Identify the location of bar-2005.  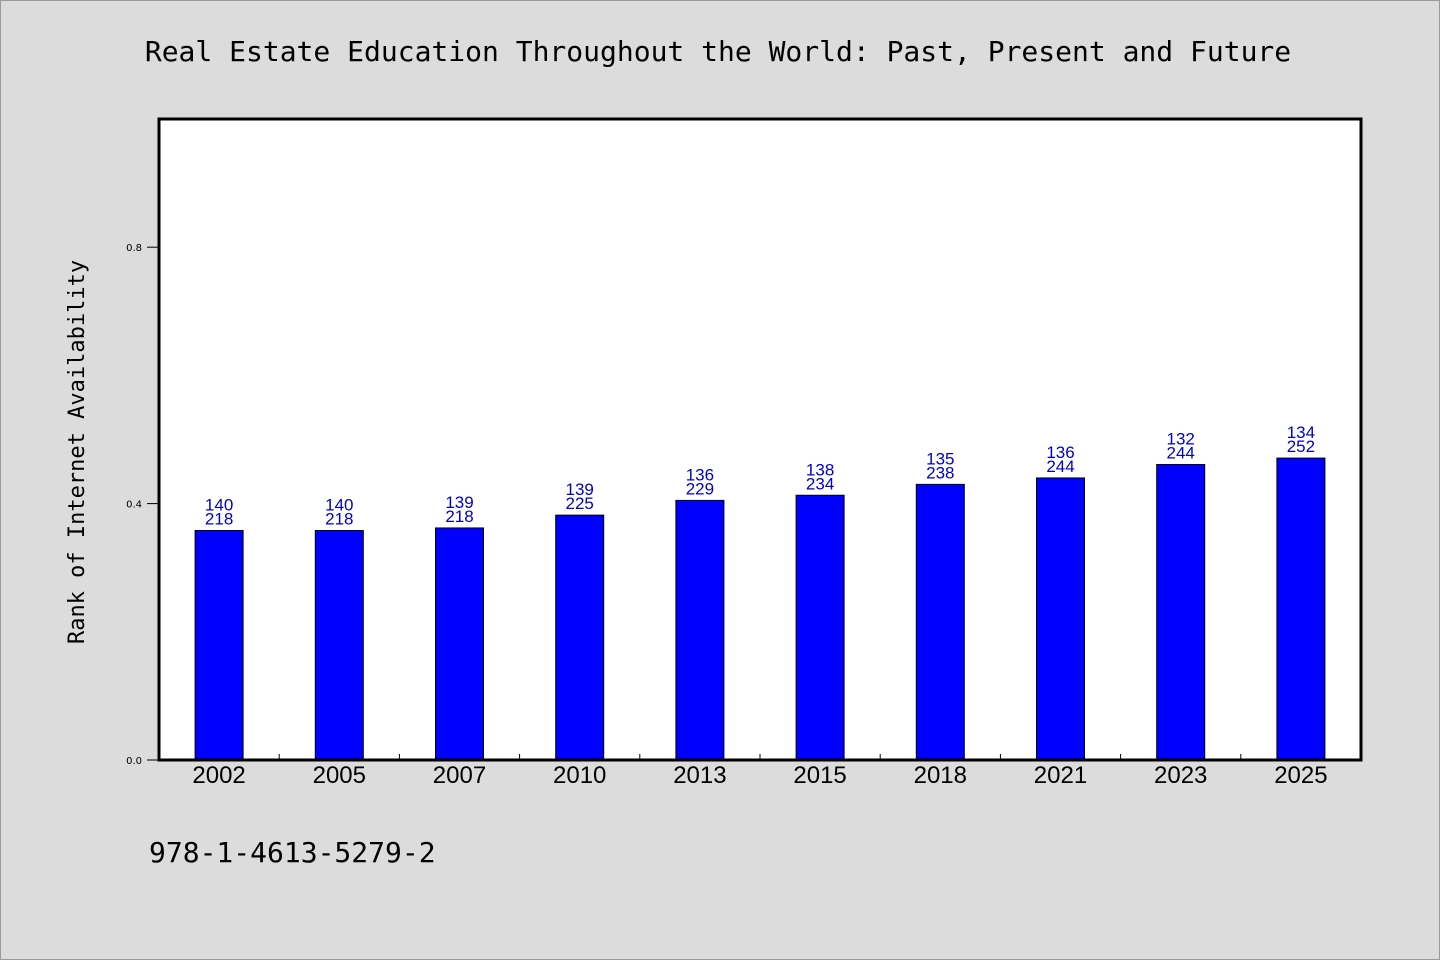
(339, 645).